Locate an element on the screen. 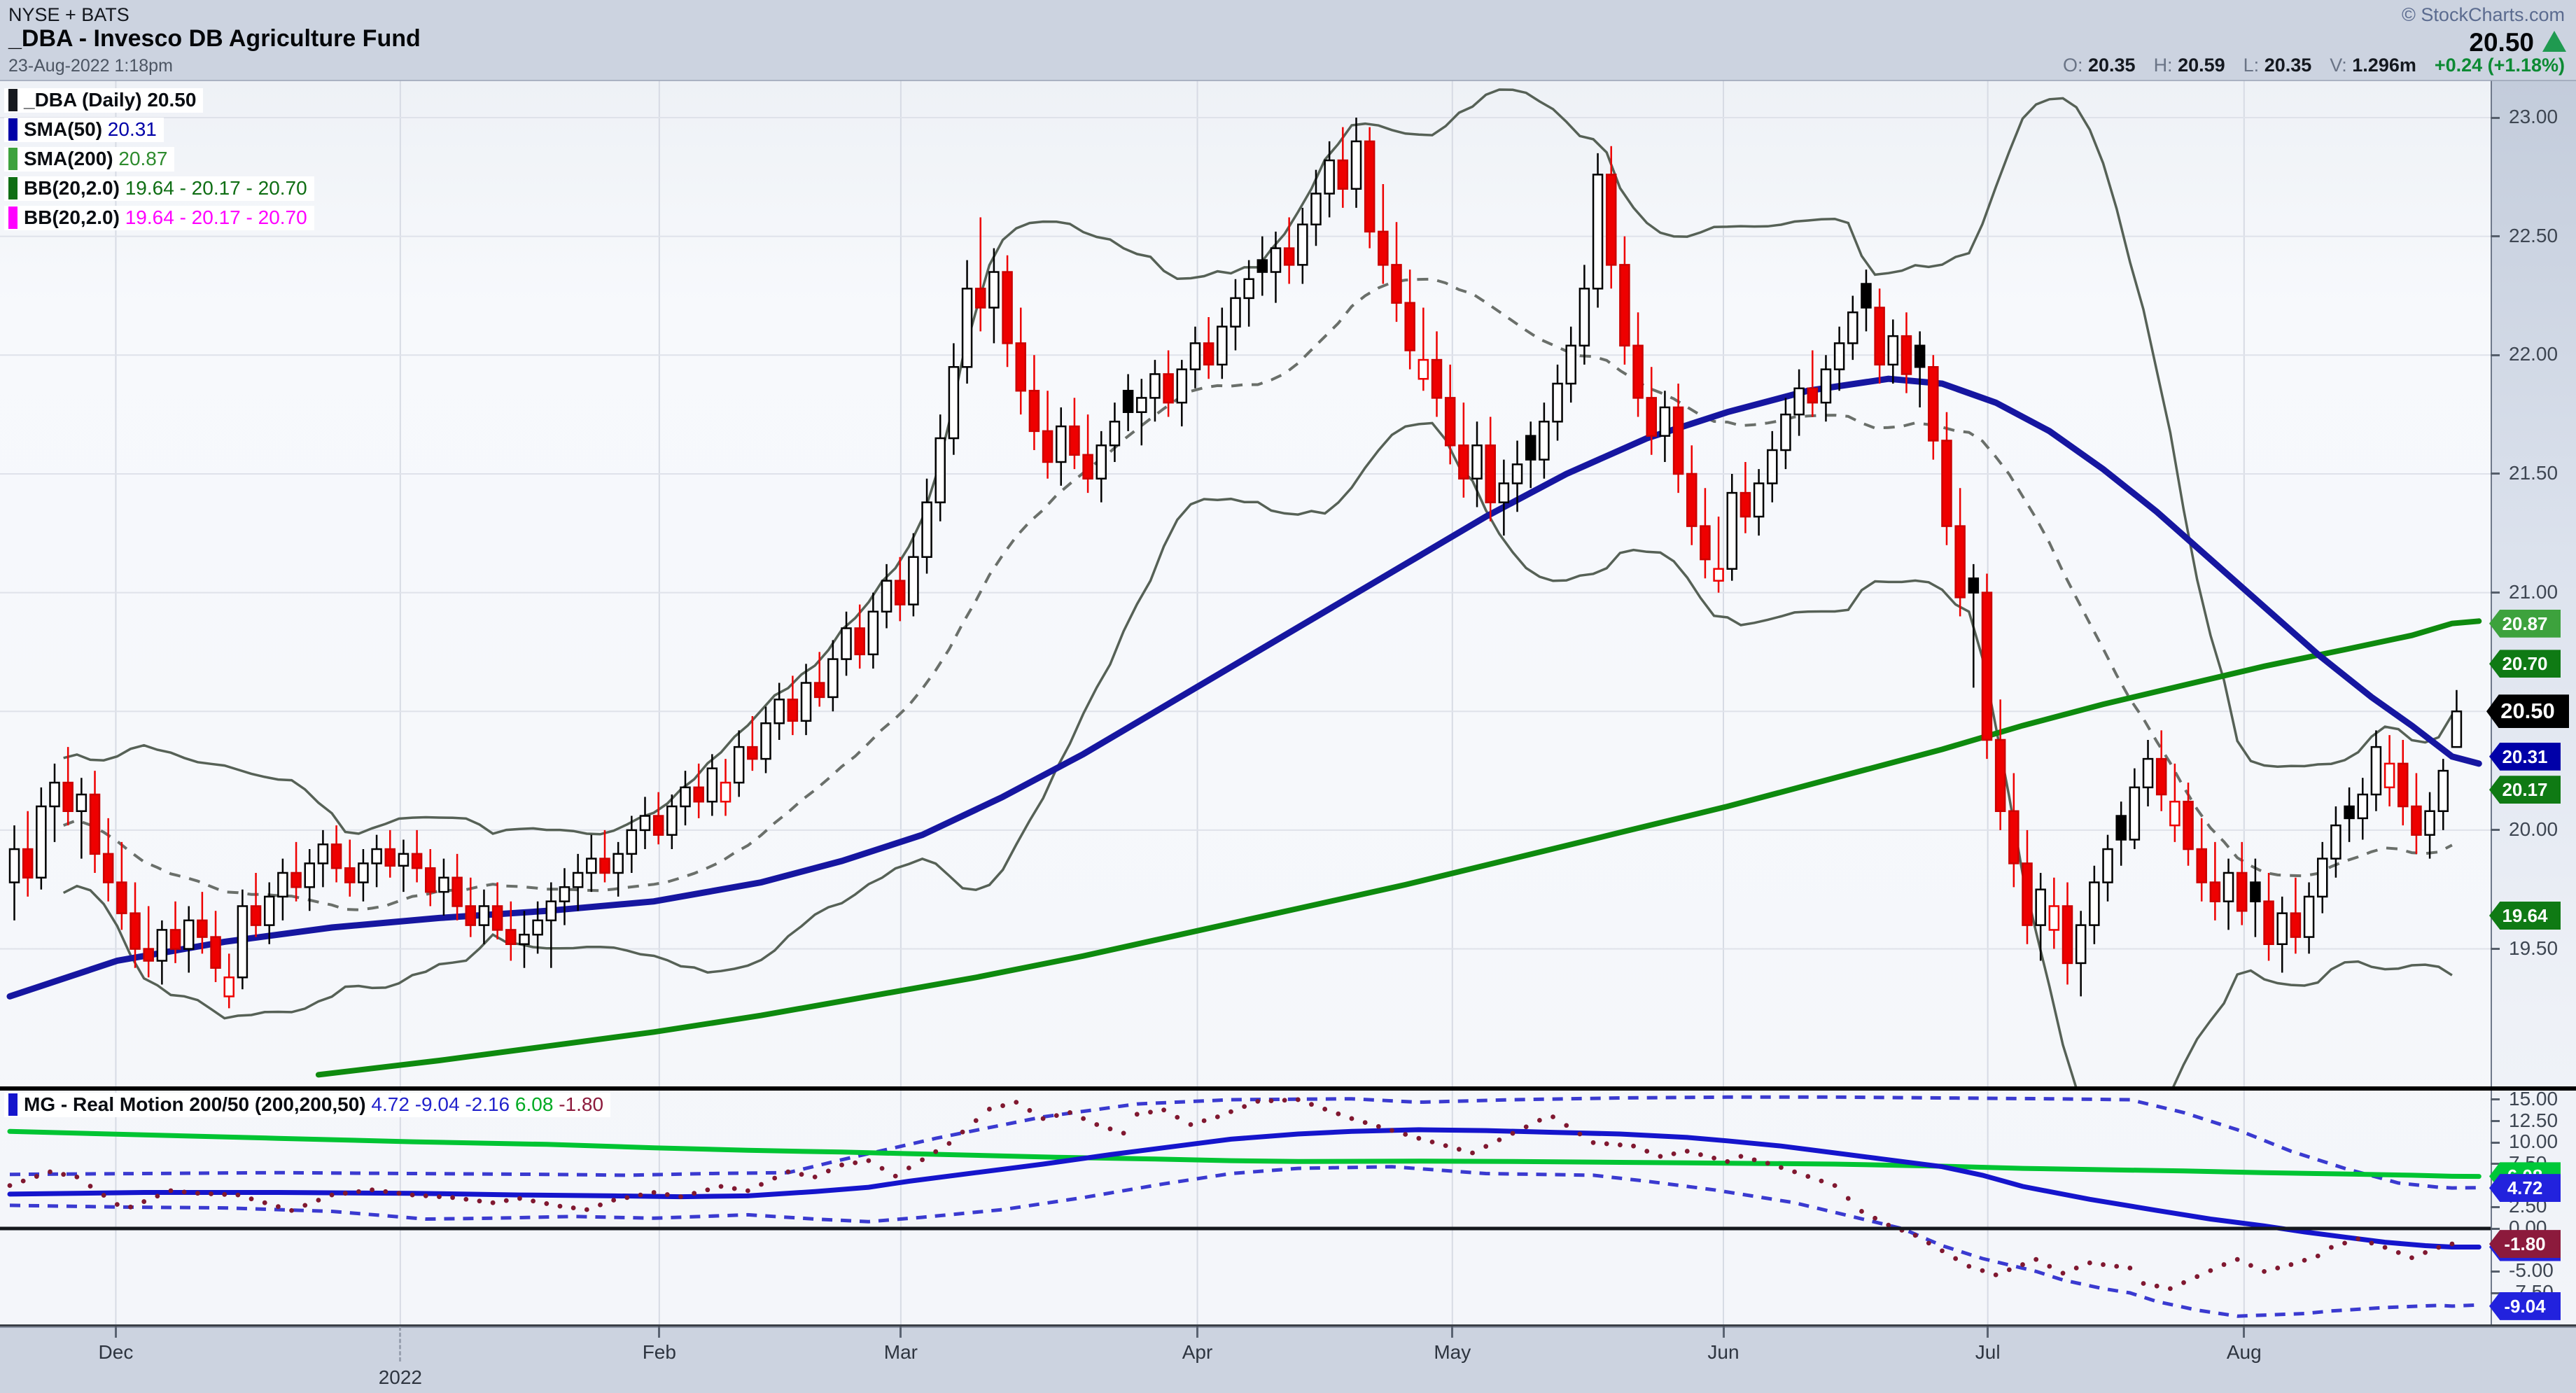 The image size is (2576, 1393). timestamp: 23-Aug-2022 1:18pm is located at coordinates (90, 66).